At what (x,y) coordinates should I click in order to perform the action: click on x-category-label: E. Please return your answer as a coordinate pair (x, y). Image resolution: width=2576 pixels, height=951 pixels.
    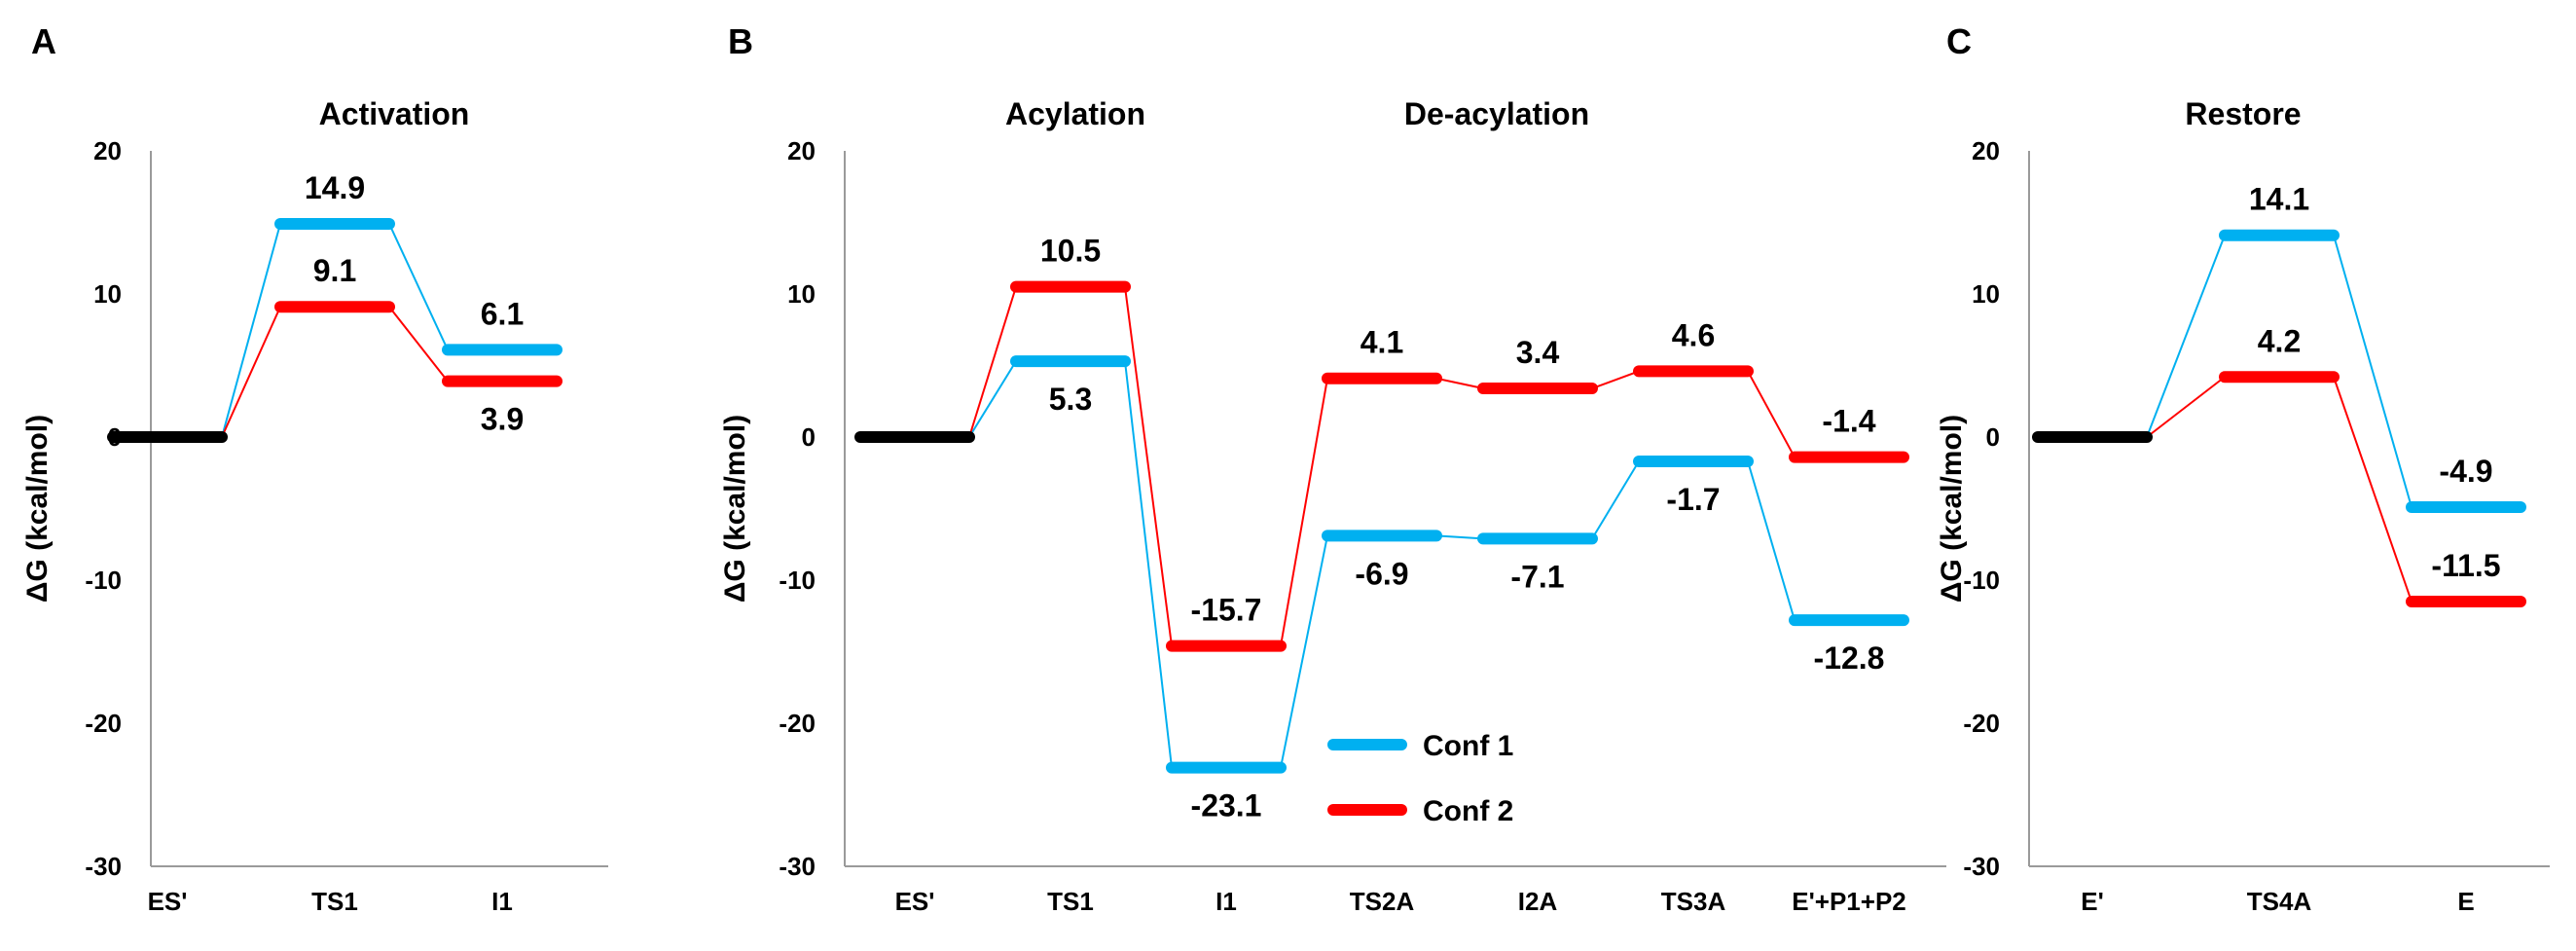
    Looking at the image, I should click on (2465, 902).